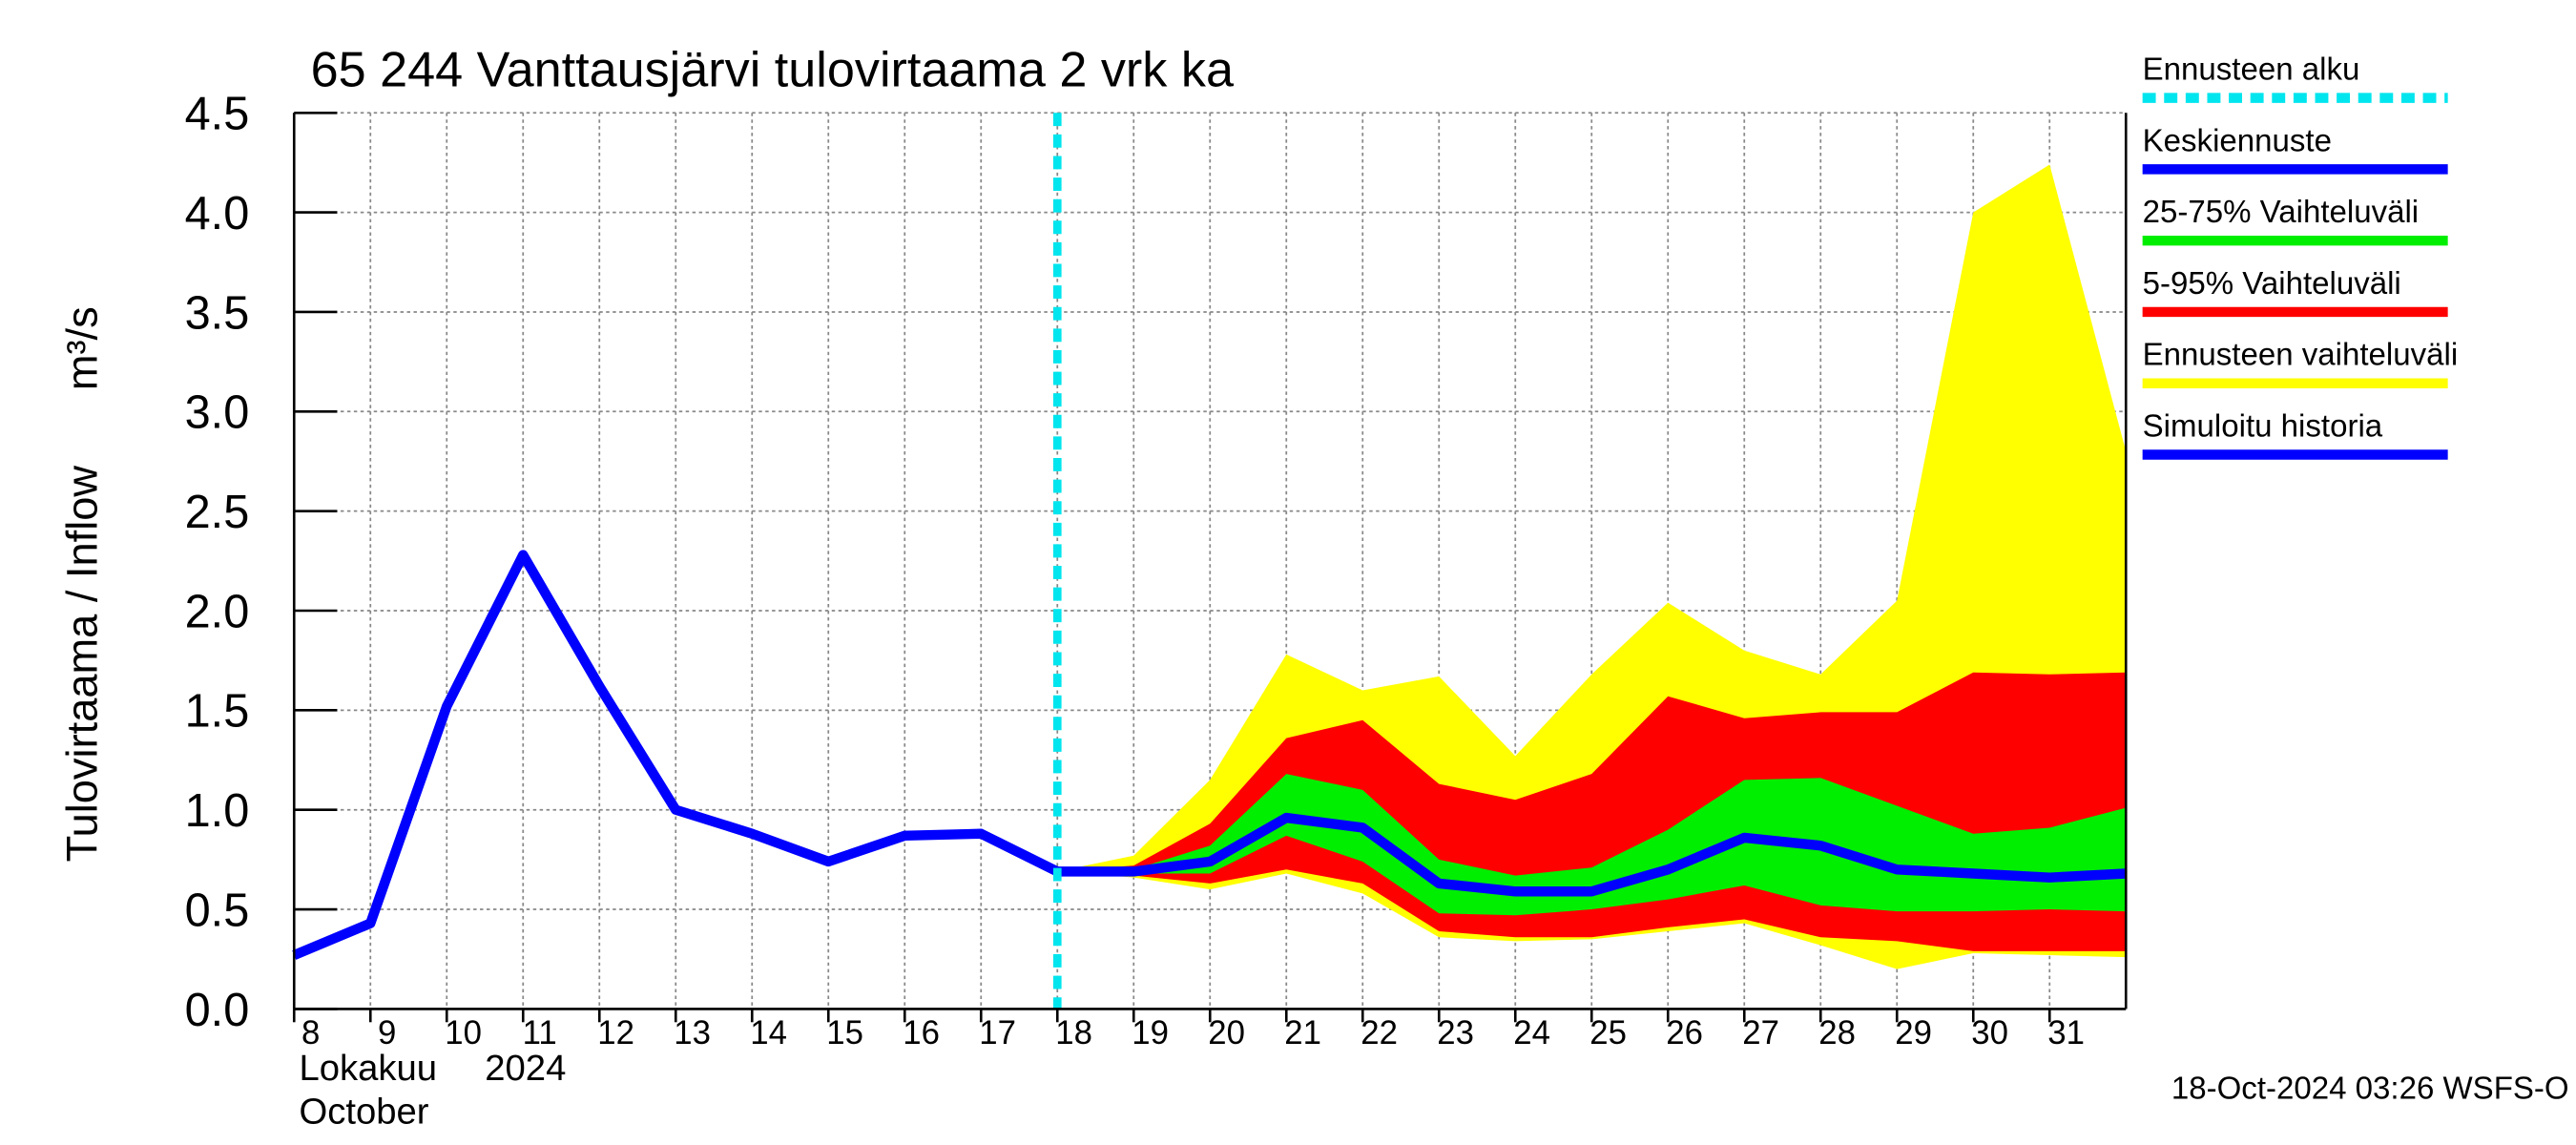 This screenshot has width=2576, height=1145. What do you see at coordinates (217, 811) in the screenshot?
I see `y-tick-label: 1.0` at bounding box center [217, 811].